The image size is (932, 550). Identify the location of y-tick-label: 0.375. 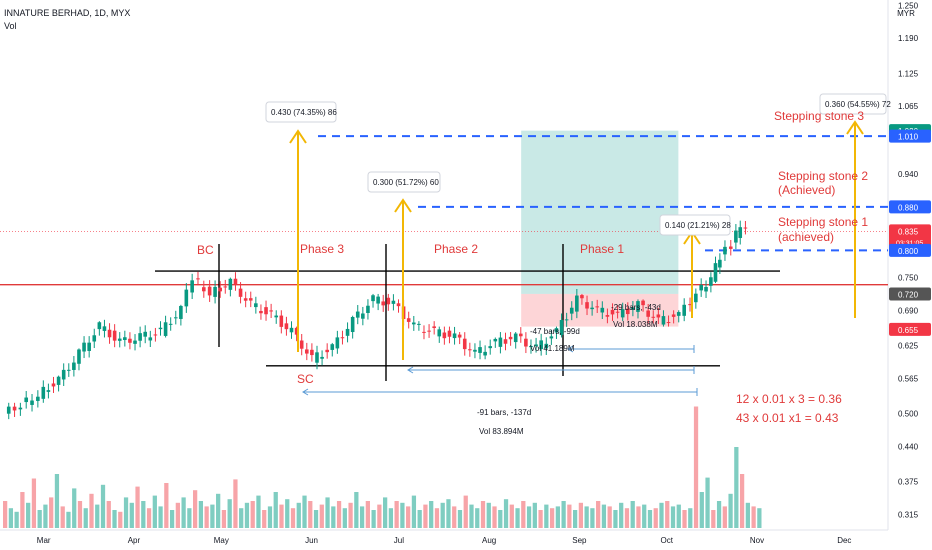
(908, 482).